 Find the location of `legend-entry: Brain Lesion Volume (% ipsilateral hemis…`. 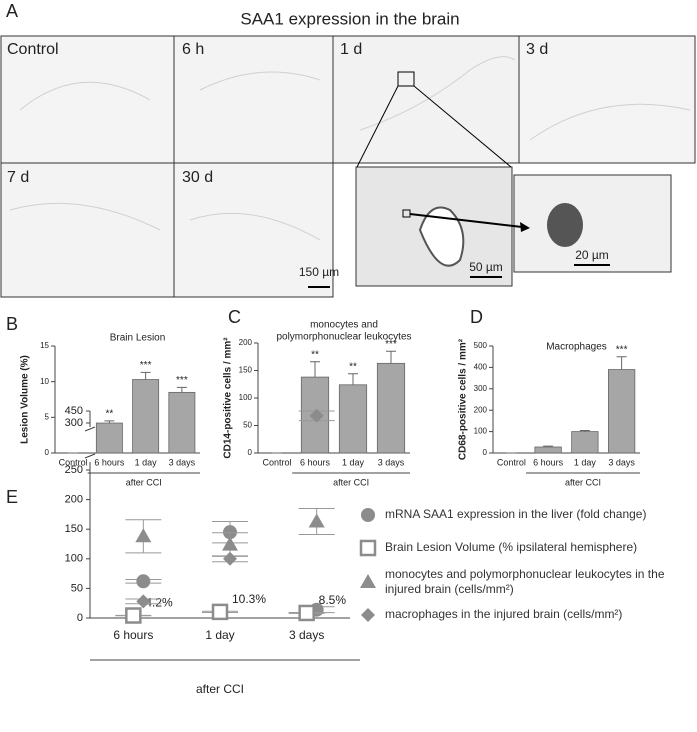

legend-entry: Brain Lesion Volume (% ipsilateral hemis… is located at coordinates (511, 547).